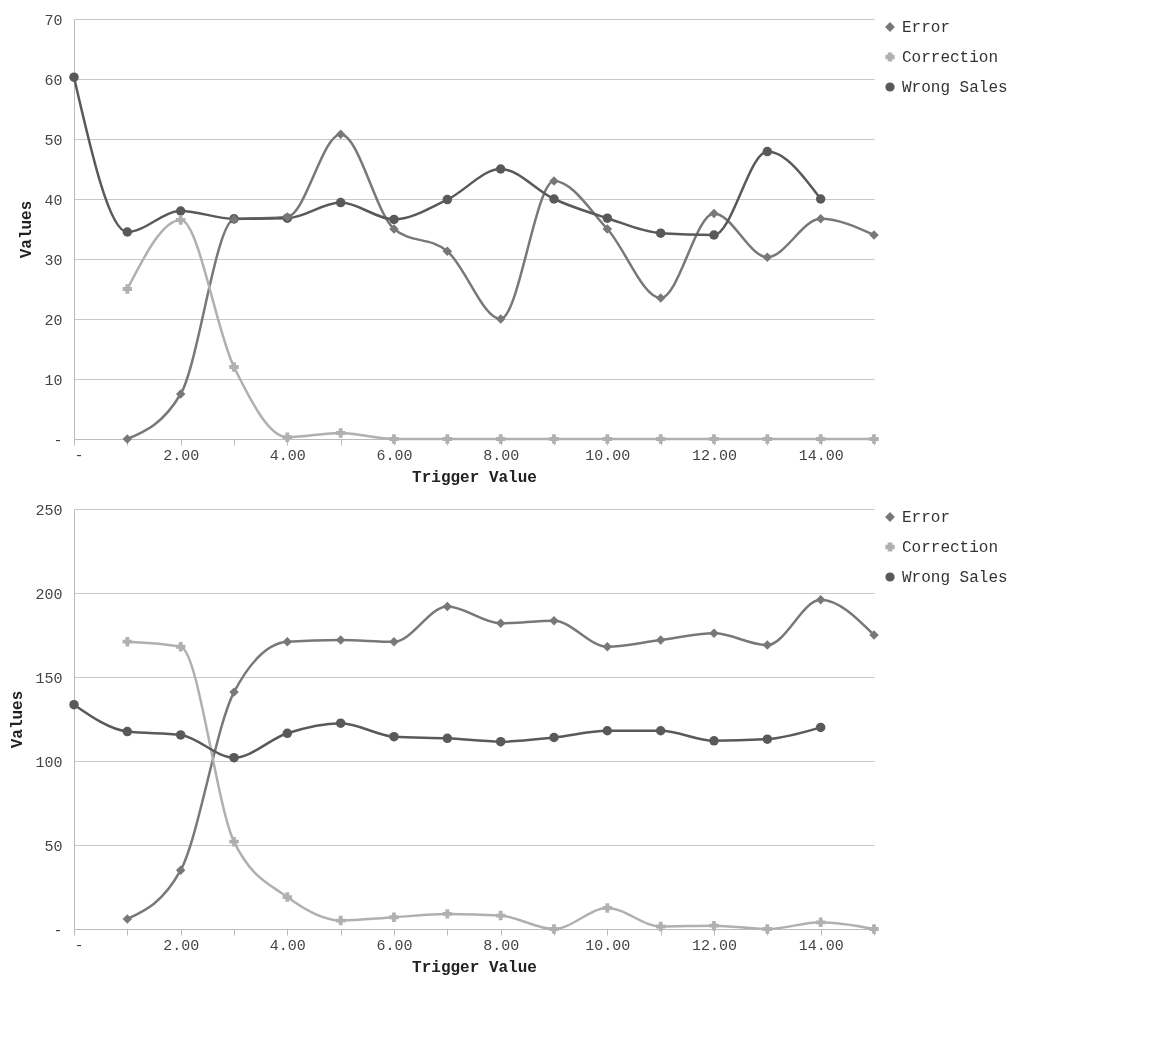 The image size is (1156, 1042). I want to click on y-tick-label: 250, so click(49, 511).